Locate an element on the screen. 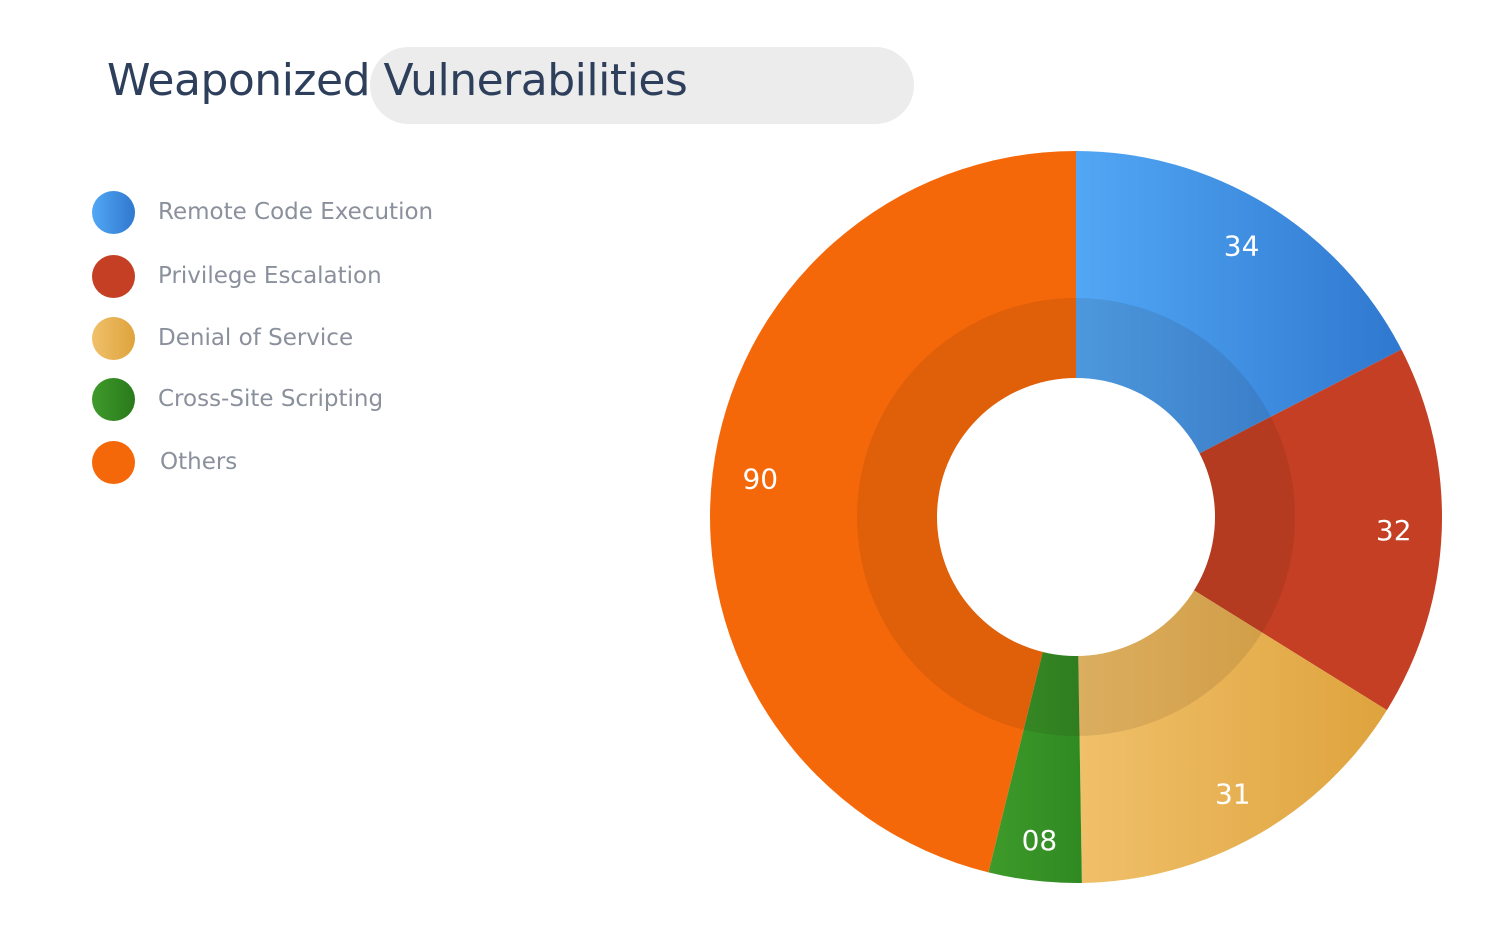 Image resolution: width=1510 pixels, height=928 pixels. blue-circle-icon is located at coordinates (113, 212).